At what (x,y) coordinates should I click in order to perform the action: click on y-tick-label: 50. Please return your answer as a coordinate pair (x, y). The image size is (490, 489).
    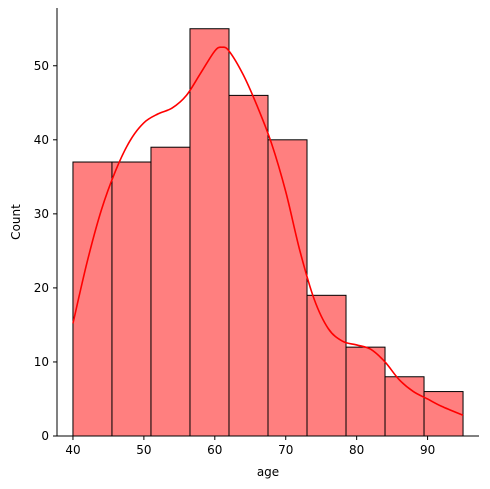
    Looking at the image, I should click on (41, 66).